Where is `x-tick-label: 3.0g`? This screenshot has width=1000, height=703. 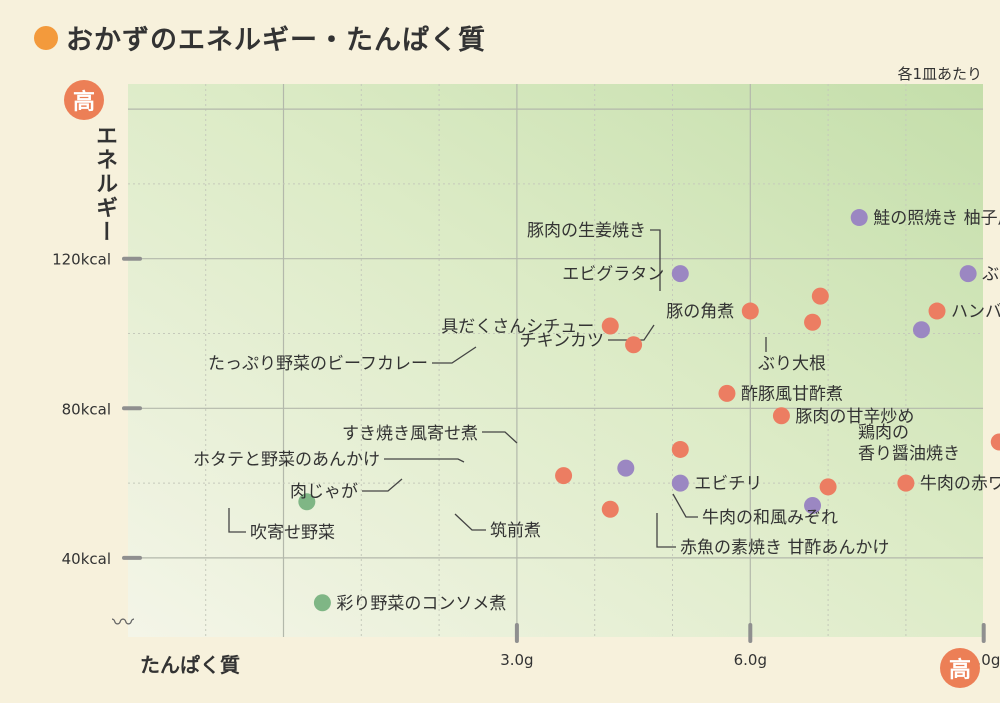
x-tick-label: 3.0g is located at coordinates (516, 660).